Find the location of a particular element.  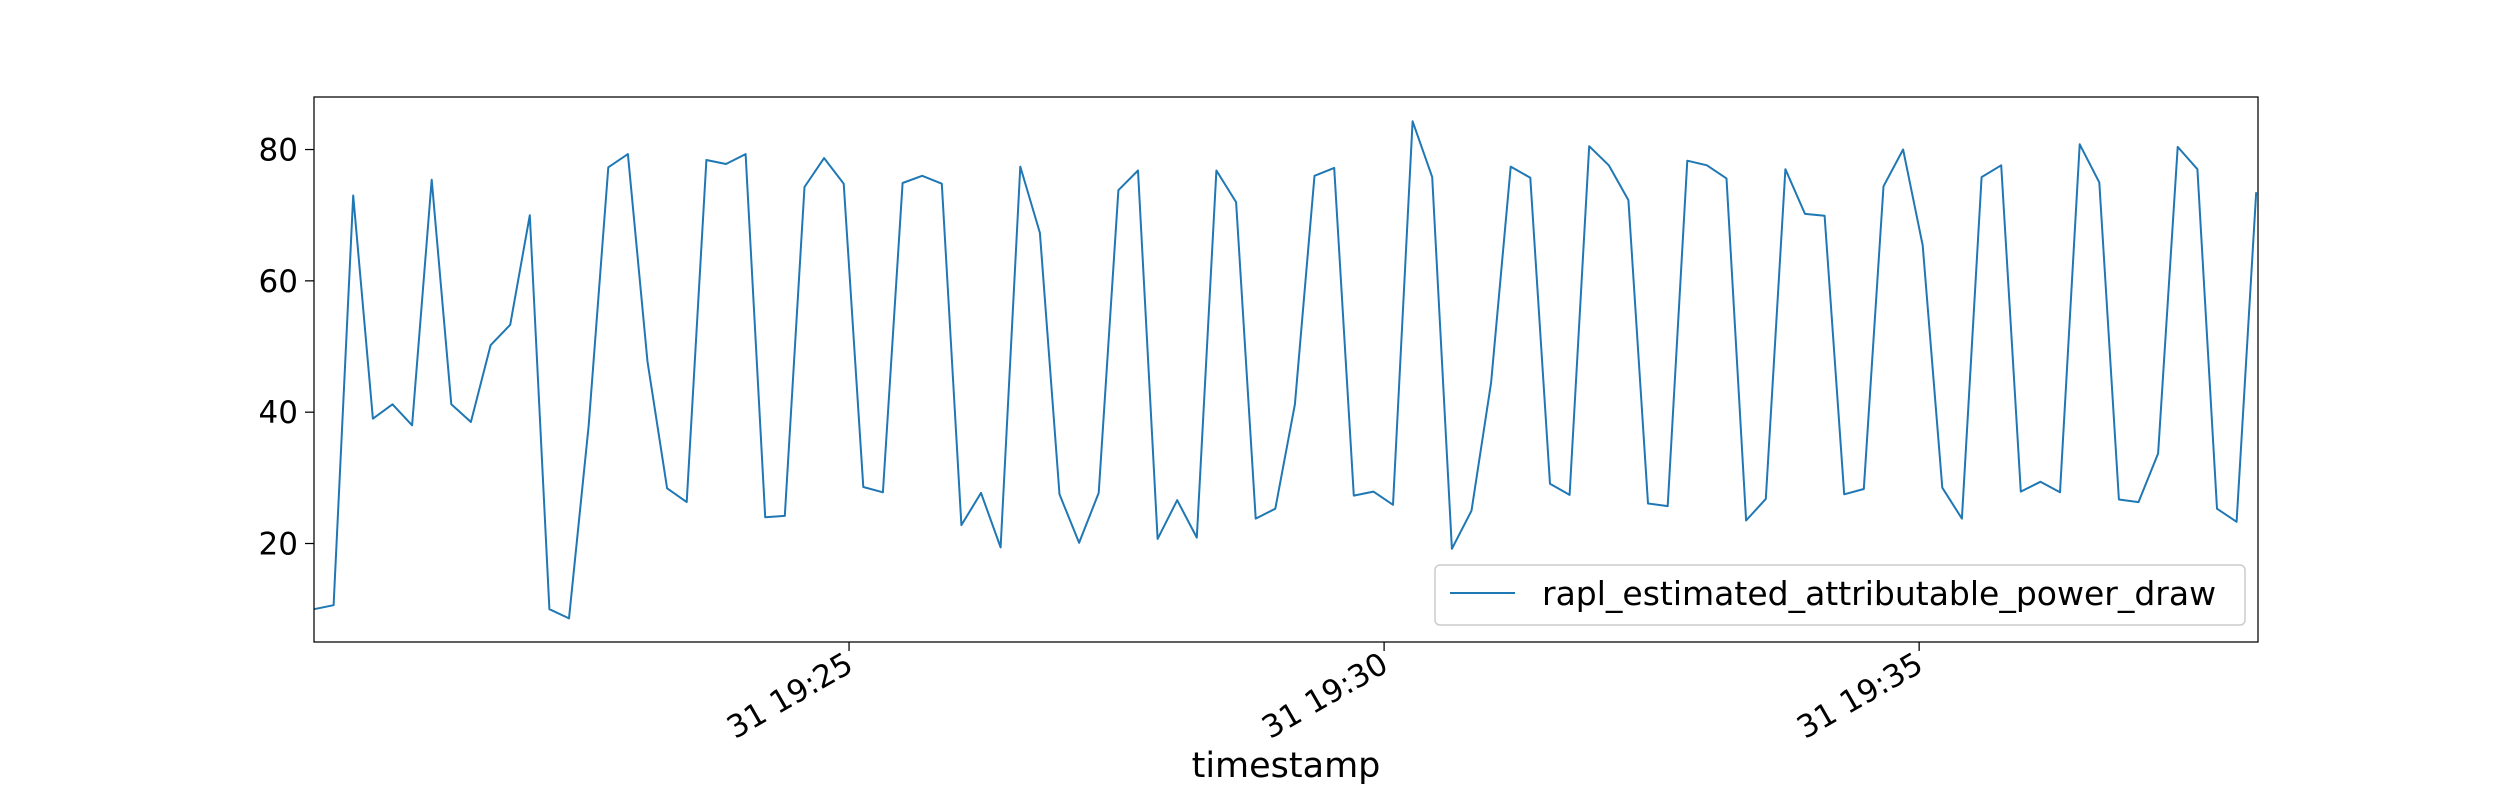

y-tick-label: 20 is located at coordinates (278, 545).